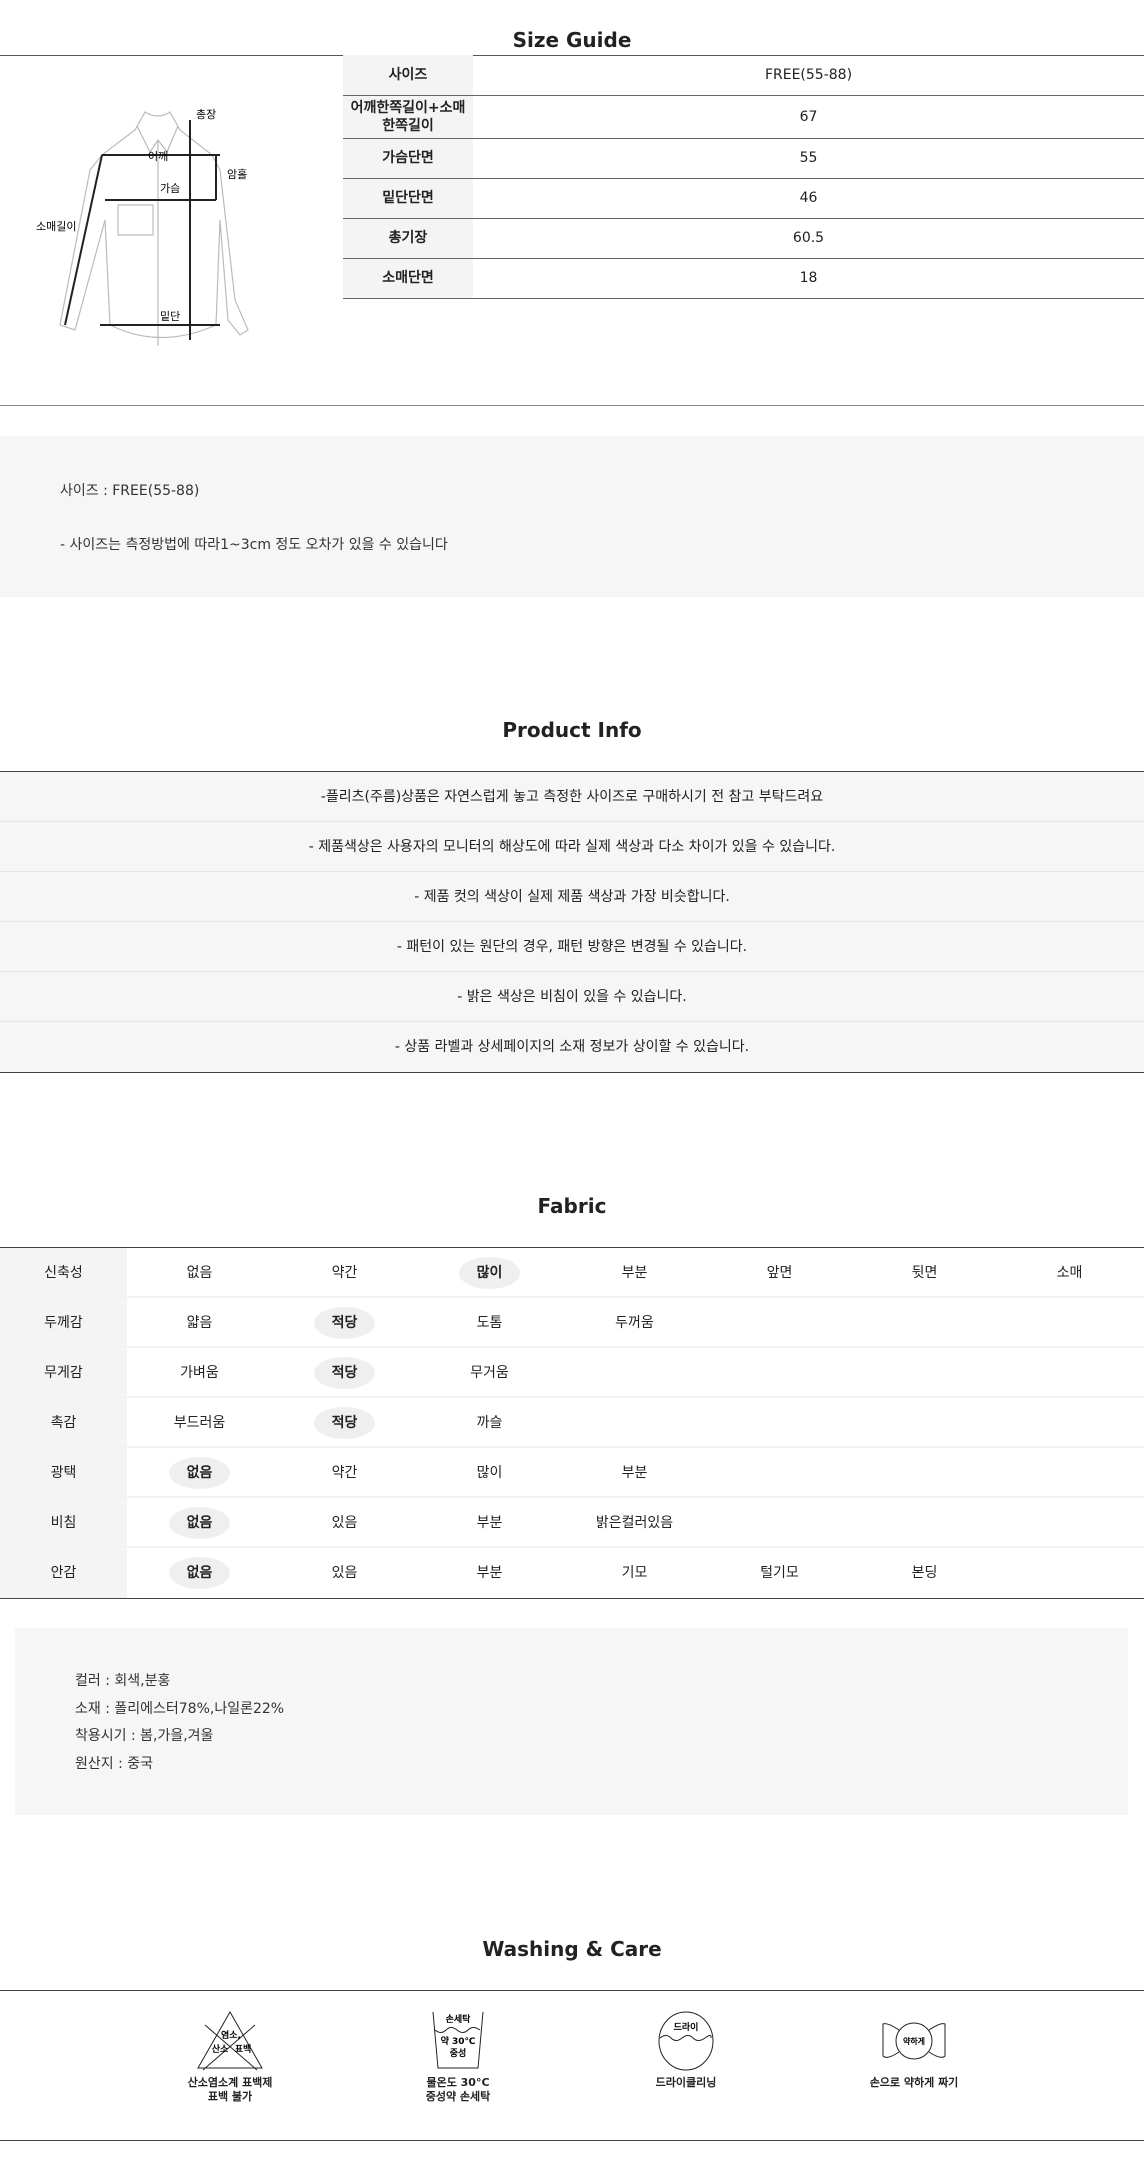  I want to click on product-info-title: Product Info, so click(572, 730).